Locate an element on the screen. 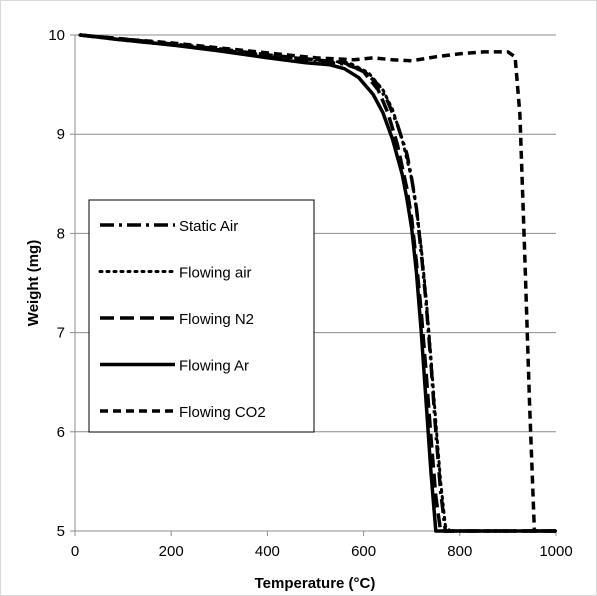 This screenshot has height=596, width=597. x-tick-label-4: 800 is located at coordinates (459, 551).